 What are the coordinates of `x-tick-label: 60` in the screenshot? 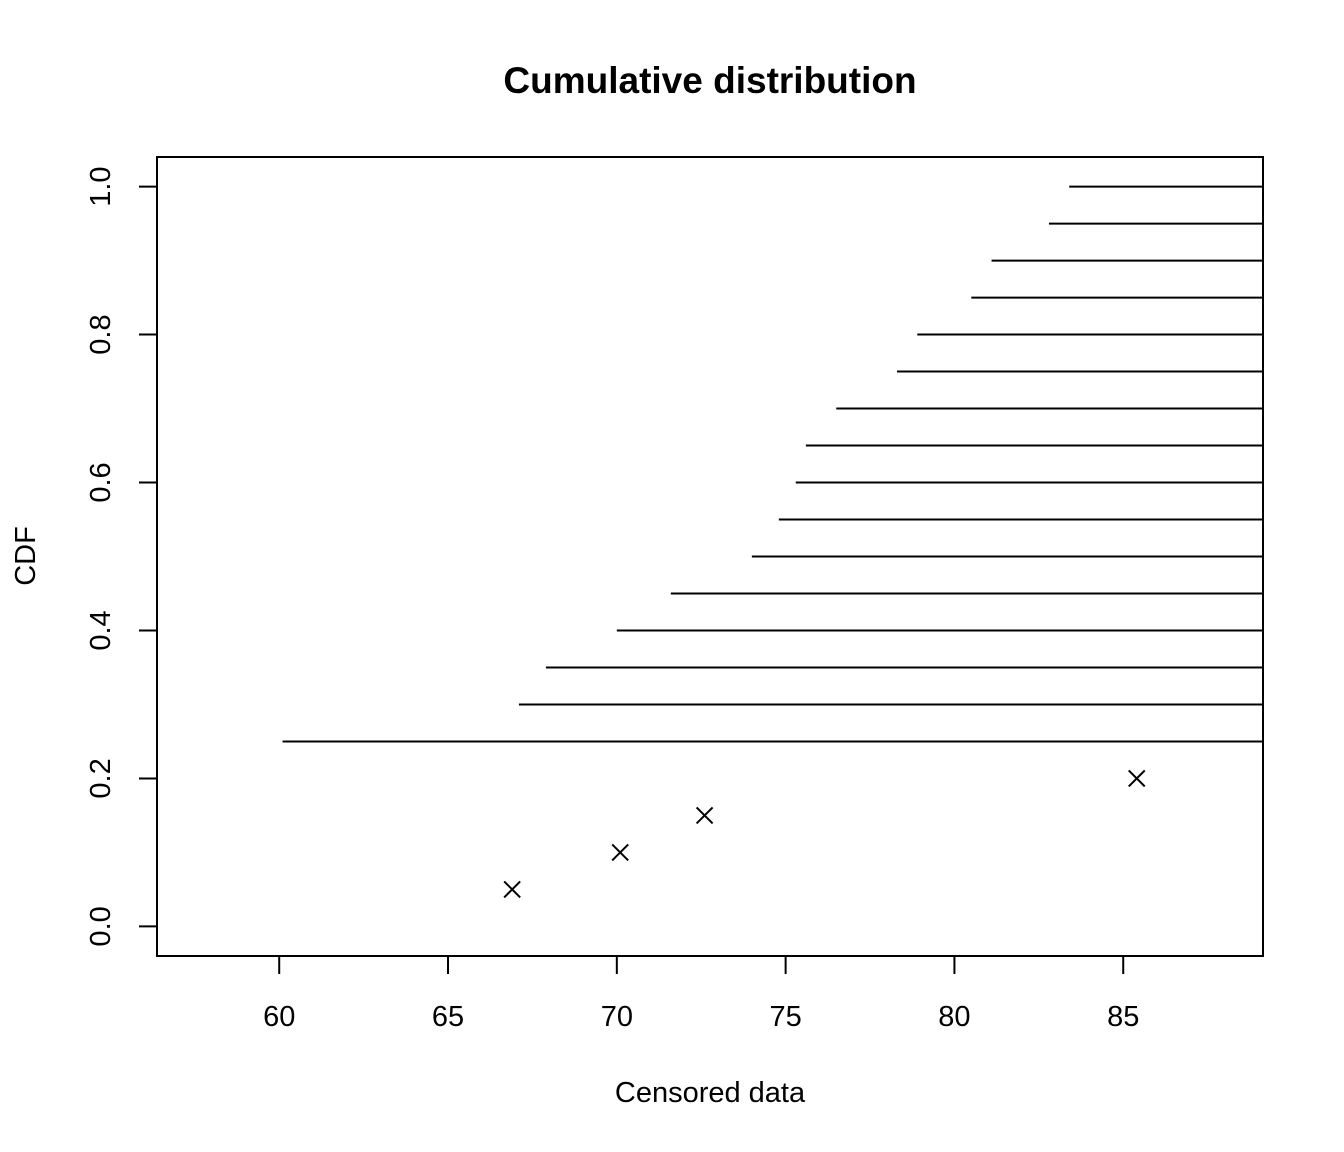 It's located at (279, 1017).